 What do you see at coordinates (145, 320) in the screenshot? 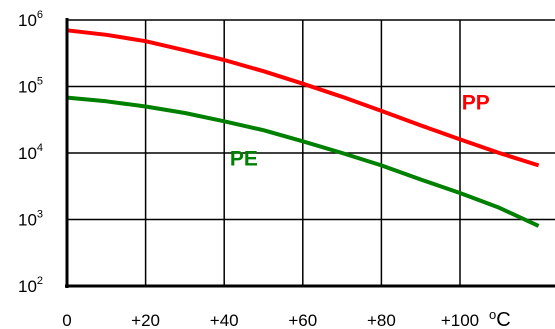
I see `x-tick-label: +20` at bounding box center [145, 320].